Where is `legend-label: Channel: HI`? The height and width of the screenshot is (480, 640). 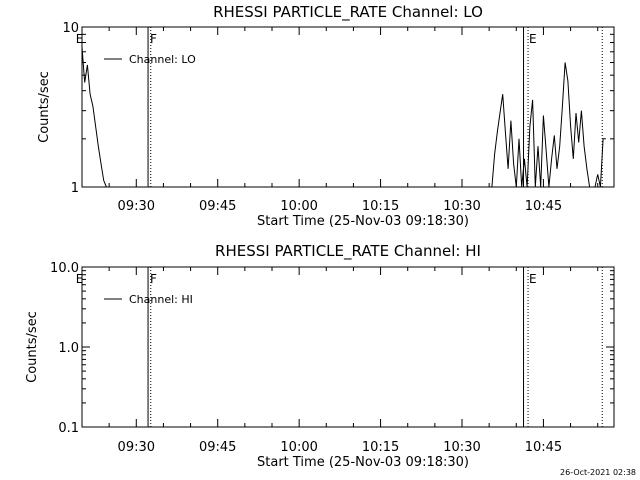 legend-label: Channel: HI is located at coordinates (161, 299).